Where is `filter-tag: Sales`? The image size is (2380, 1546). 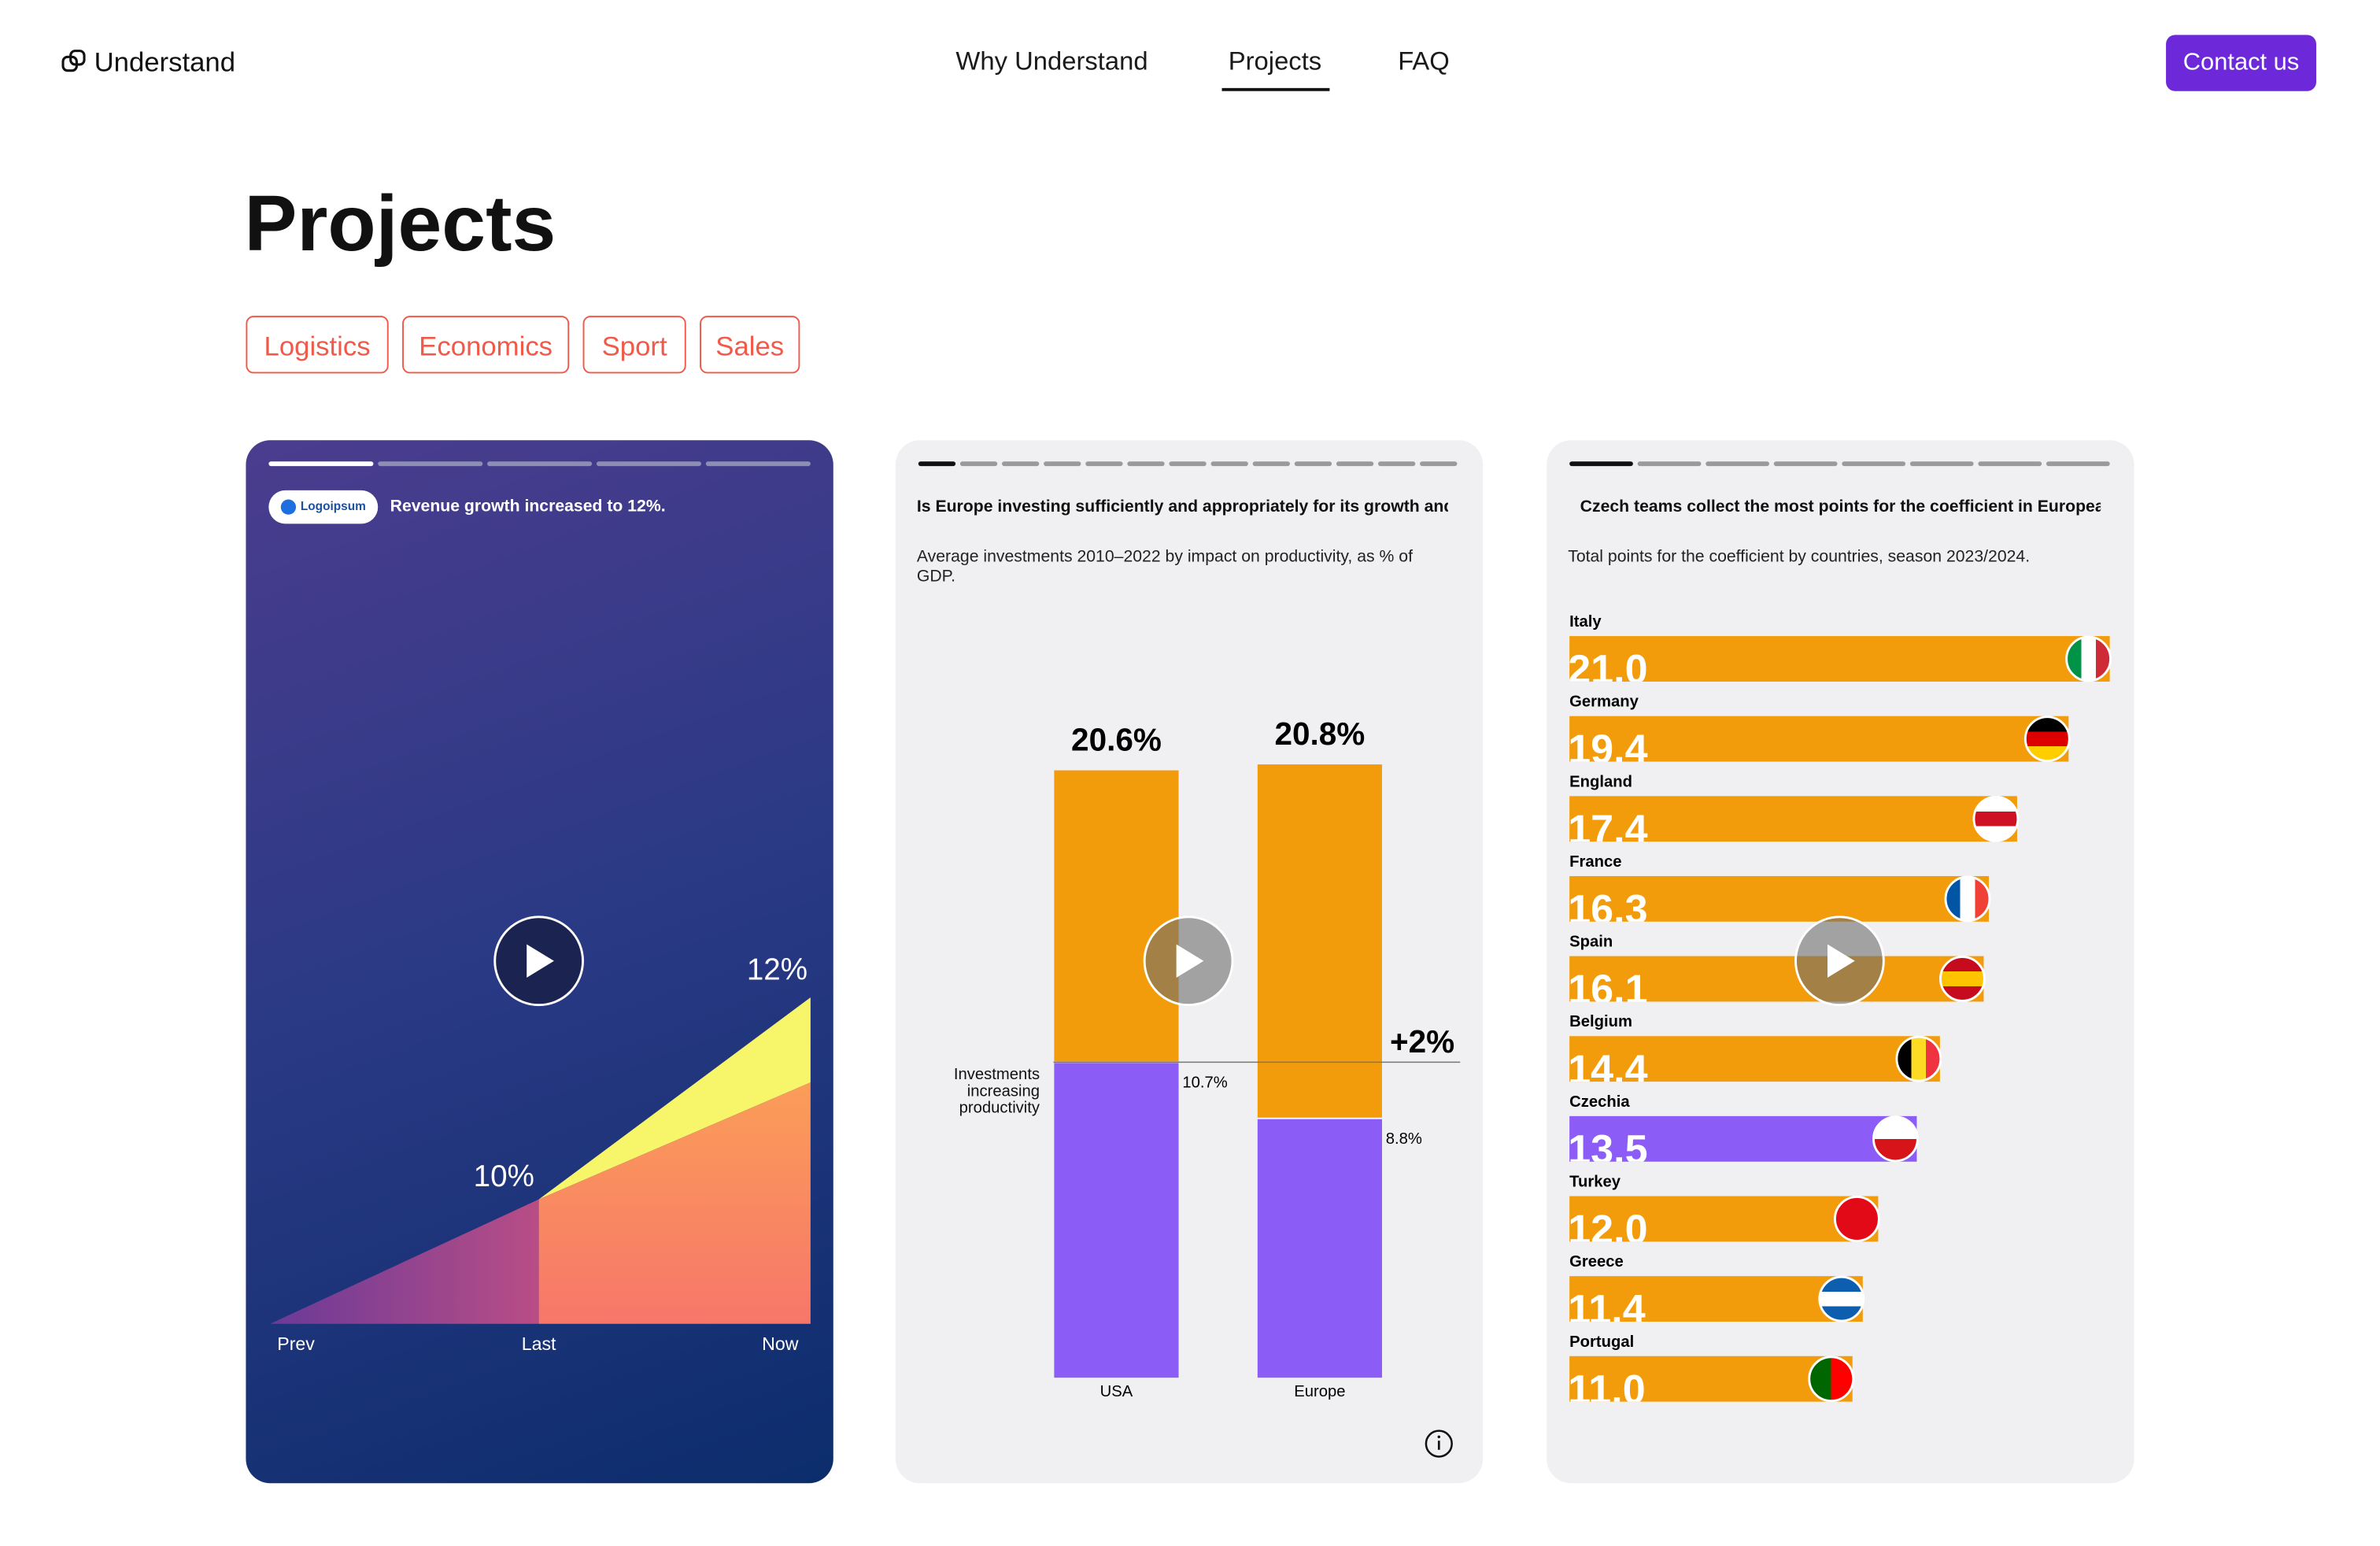 filter-tag: Sales is located at coordinates (750, 345).